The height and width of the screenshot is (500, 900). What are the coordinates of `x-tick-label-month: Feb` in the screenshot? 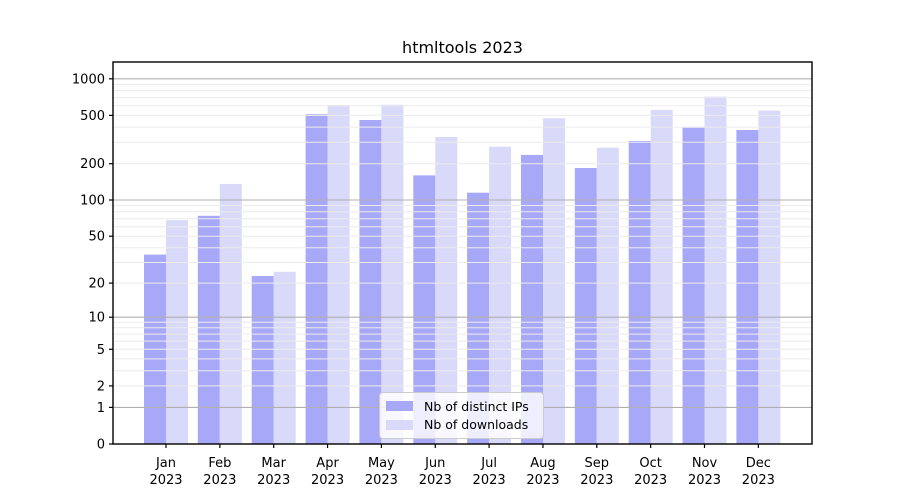 It's located at (219, 463).